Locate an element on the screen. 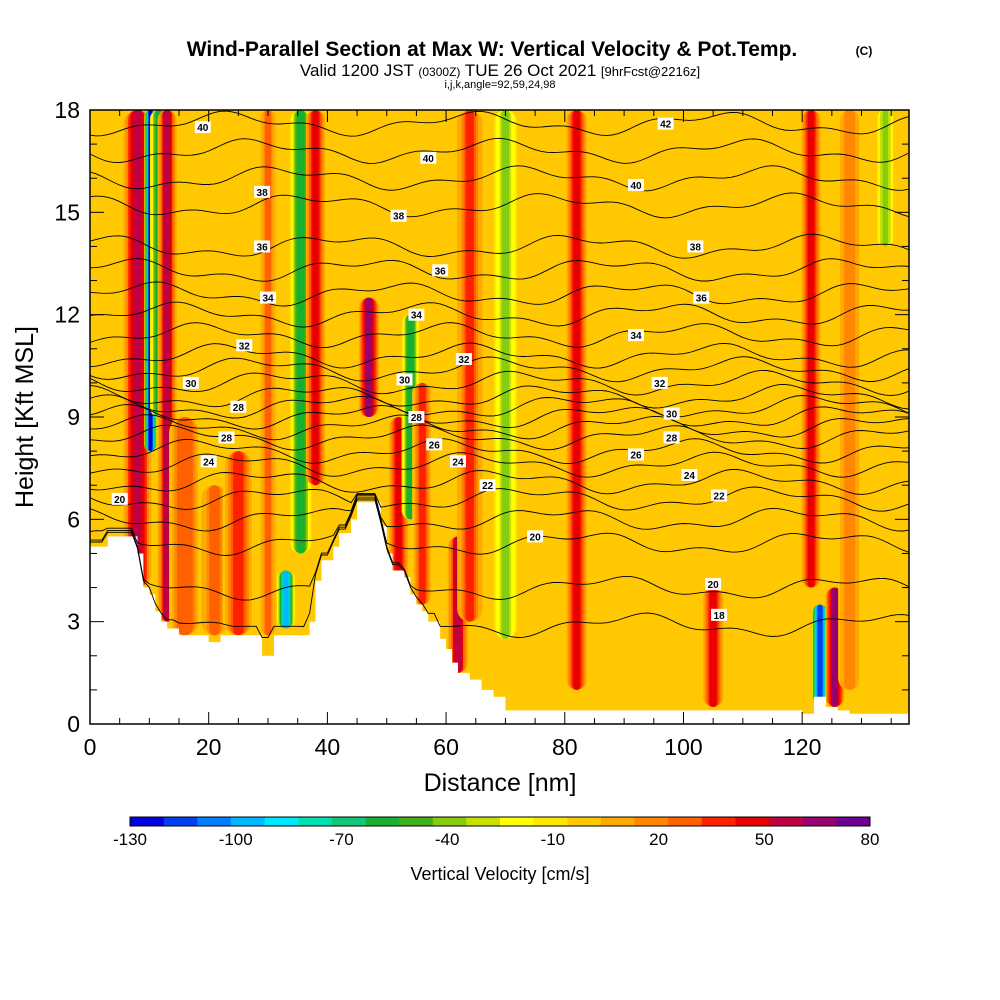 This screenshot has height=1000, width=1000. contour-label: 38 is located at coordinates (399, 217).